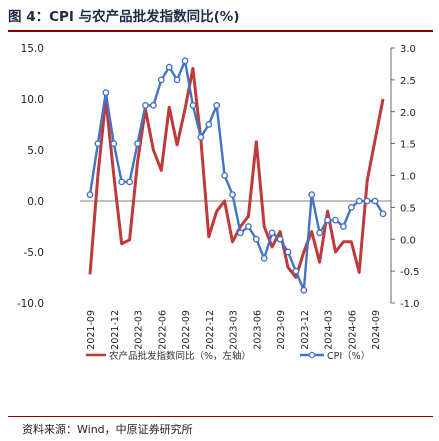 Image resolution: width=439 pixels, height=441 pixels. Describe the element at coordinates (220, 416) in the screenshot. I see `source-rule` at that location.